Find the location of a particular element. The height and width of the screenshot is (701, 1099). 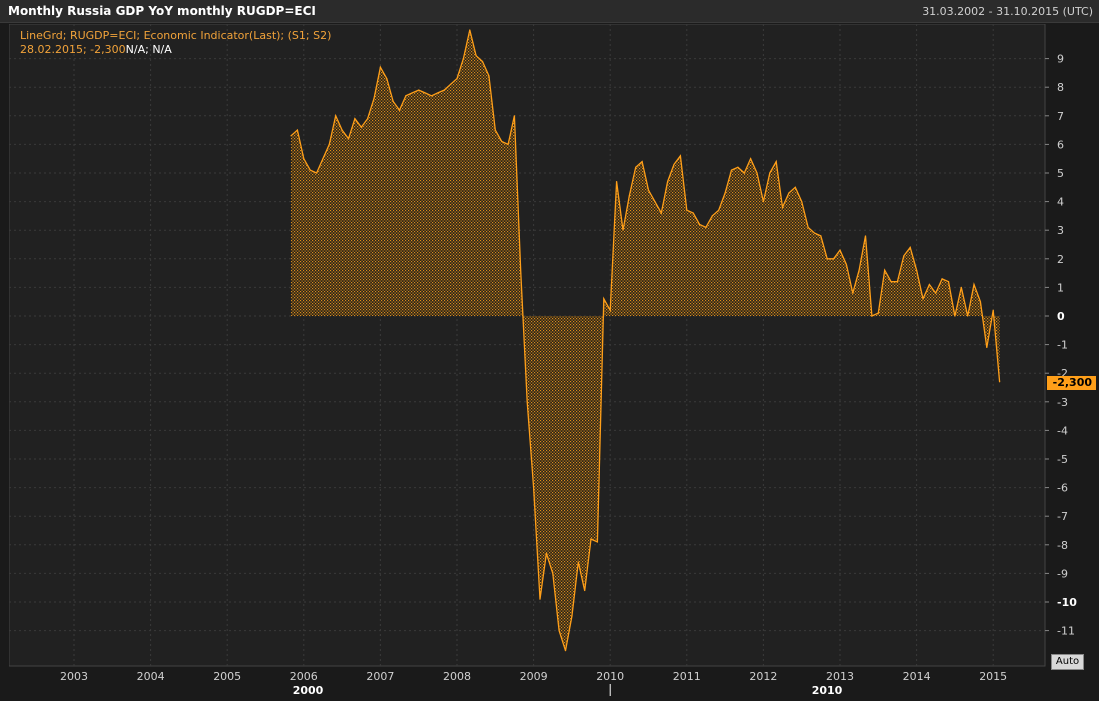

date-range: 31.03.2002 - 31.10.2015 (UTC) is located at coordinates (1007, 11).